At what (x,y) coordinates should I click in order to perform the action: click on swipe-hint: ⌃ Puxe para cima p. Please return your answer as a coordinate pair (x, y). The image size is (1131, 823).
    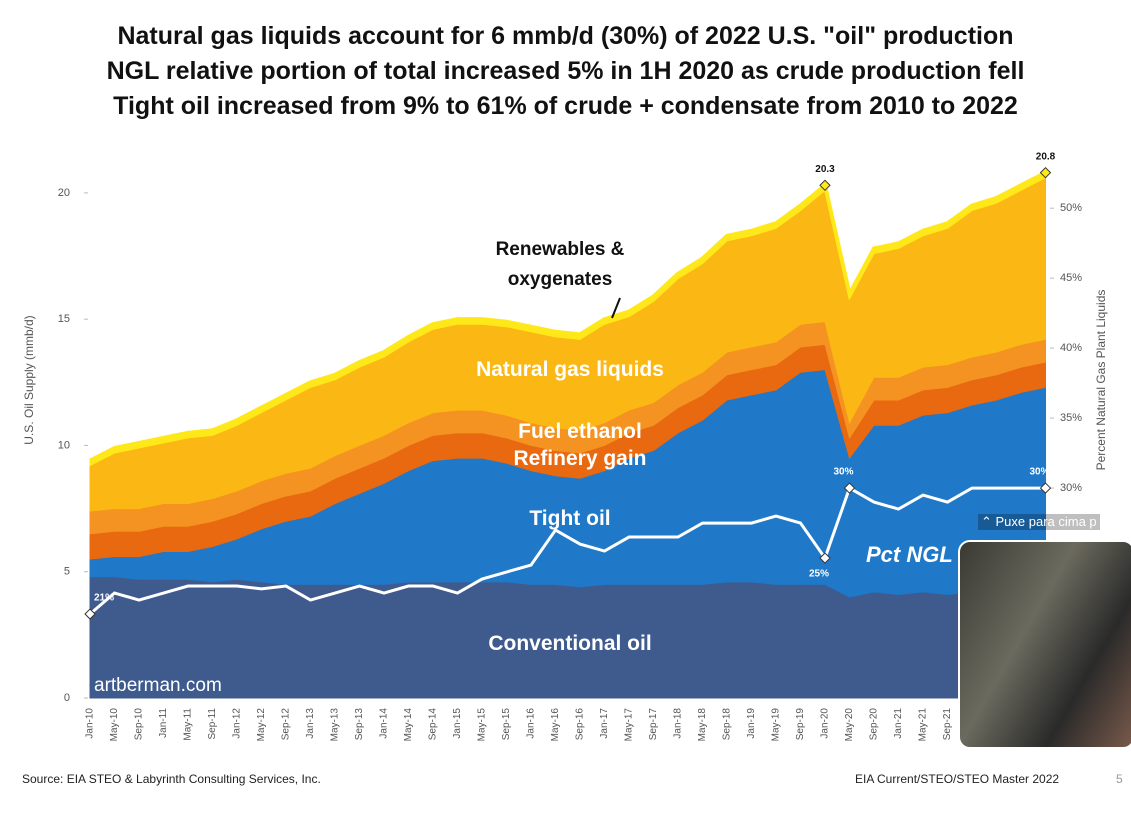
    Looking at the image, I should click on (1039, 522).